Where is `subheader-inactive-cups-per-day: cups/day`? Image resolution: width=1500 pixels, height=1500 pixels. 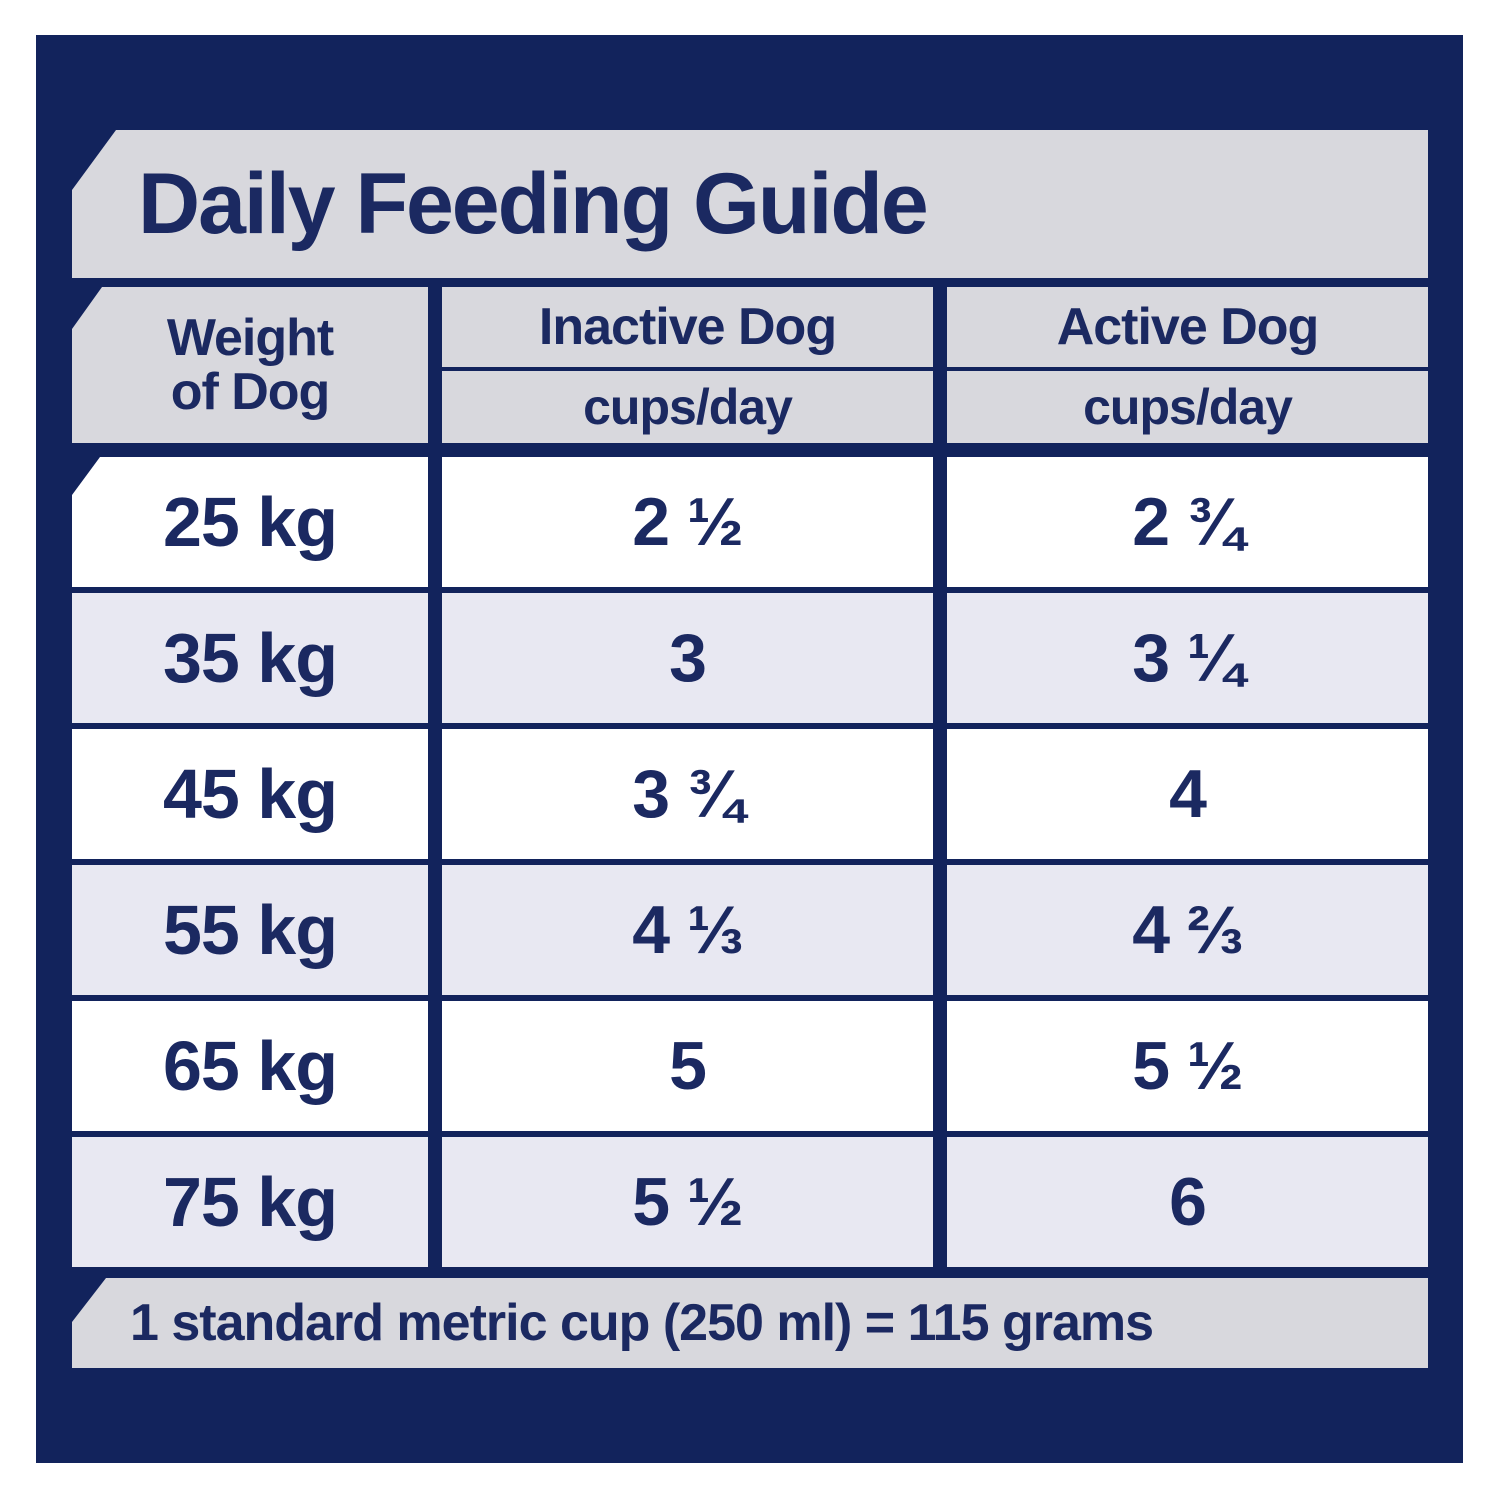
subheader-inactive-cups-per-day: cups/day is located at coordinates (687, 407).